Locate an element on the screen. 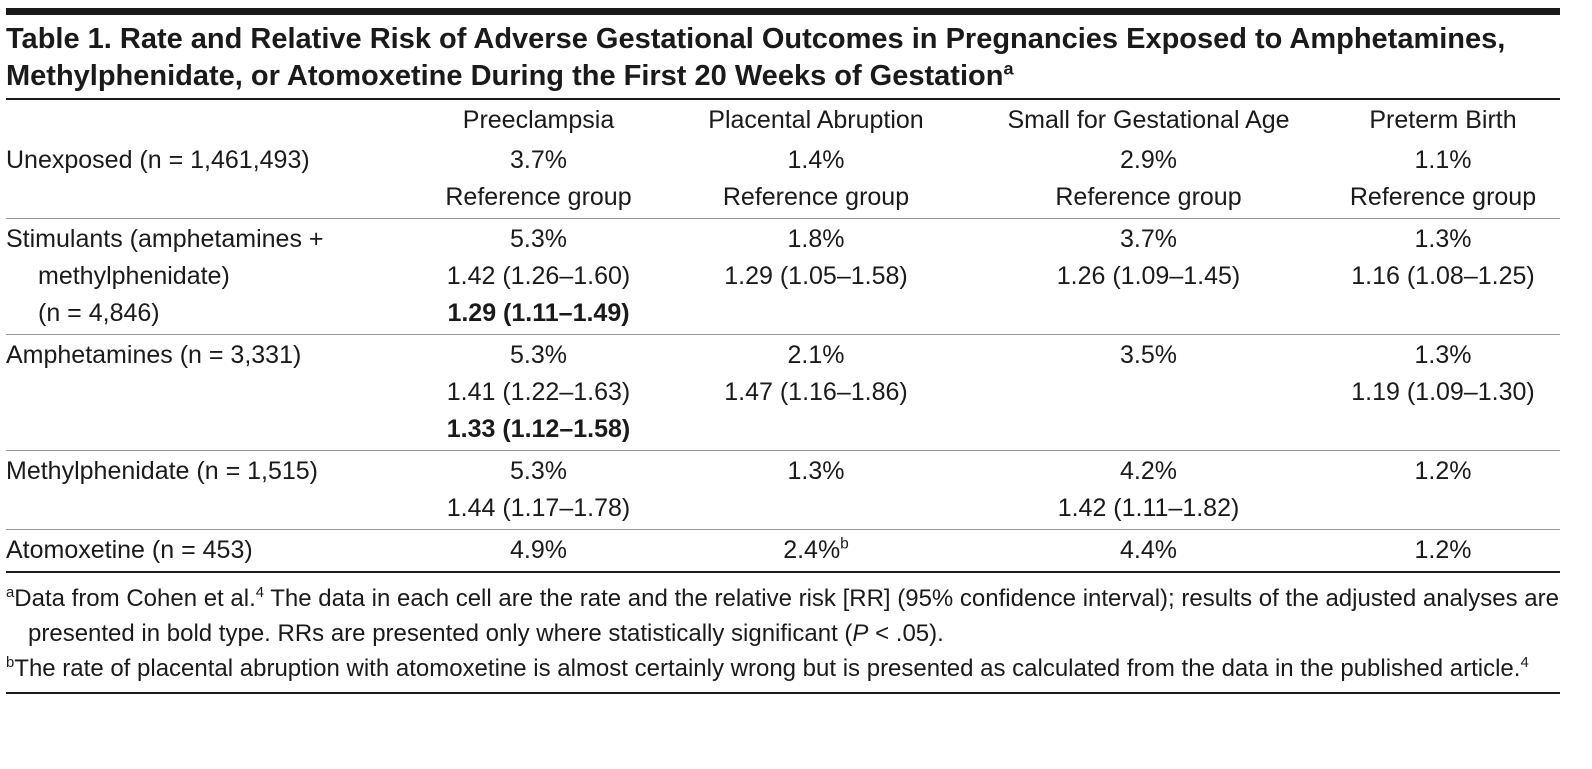 This screenshot has height=769, width=1592. rate-line: 1.8% is located at coordinates (816, 239).